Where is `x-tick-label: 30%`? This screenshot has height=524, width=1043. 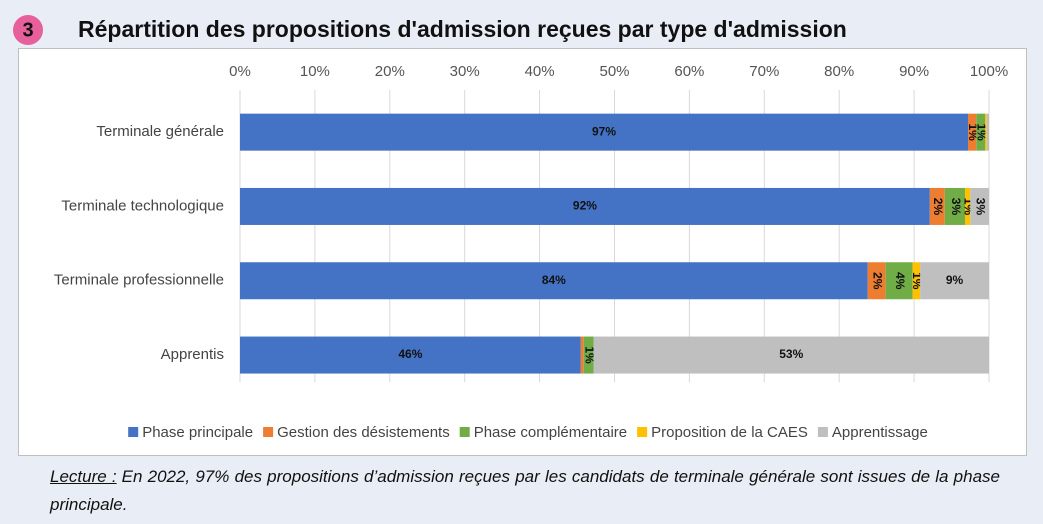 x-tick-label: 30% is located at coordinates (465, 71).